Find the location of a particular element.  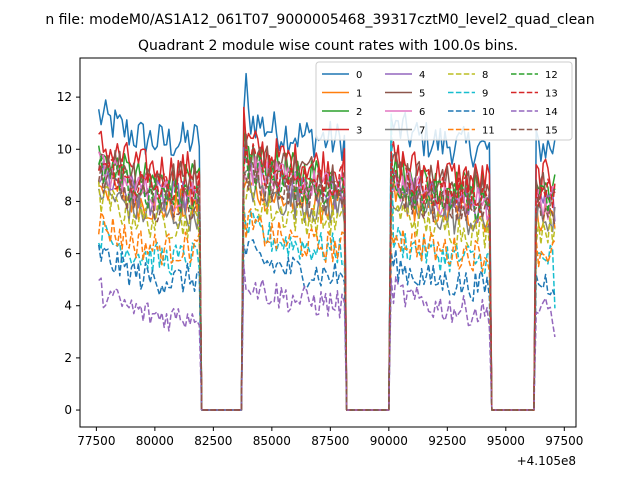

legend-label-8: 8 is located at coordinates (485, 75).